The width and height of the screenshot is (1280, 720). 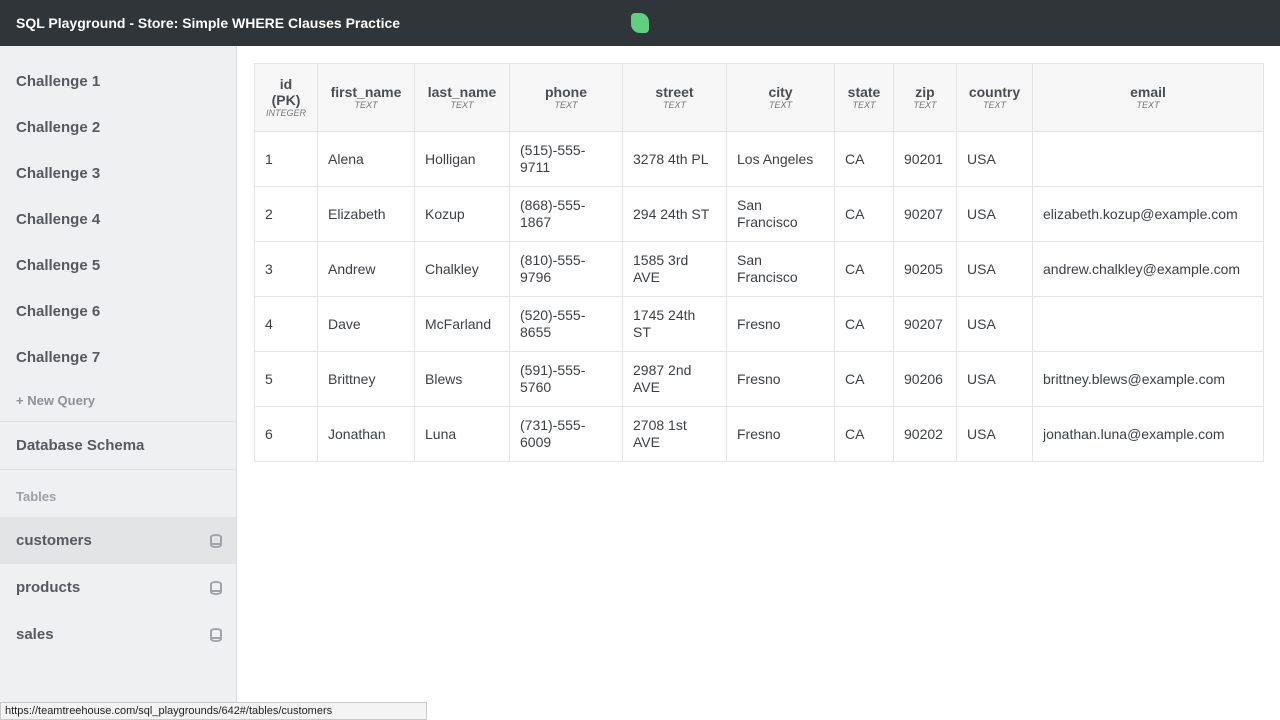 I want to click on column-name: email, so click(x=1148, y=92).